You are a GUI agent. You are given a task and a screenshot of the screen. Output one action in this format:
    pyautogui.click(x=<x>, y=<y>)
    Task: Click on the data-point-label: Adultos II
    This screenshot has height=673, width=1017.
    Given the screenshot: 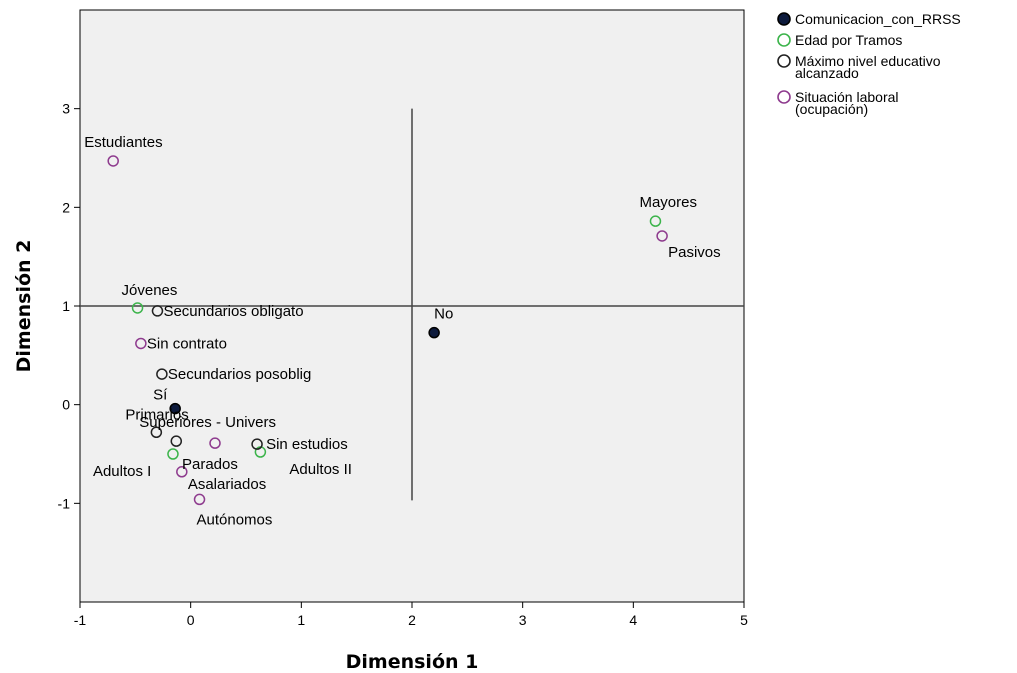 What is the action you would take?
    pyautogui.click(x=320, y=469)
    